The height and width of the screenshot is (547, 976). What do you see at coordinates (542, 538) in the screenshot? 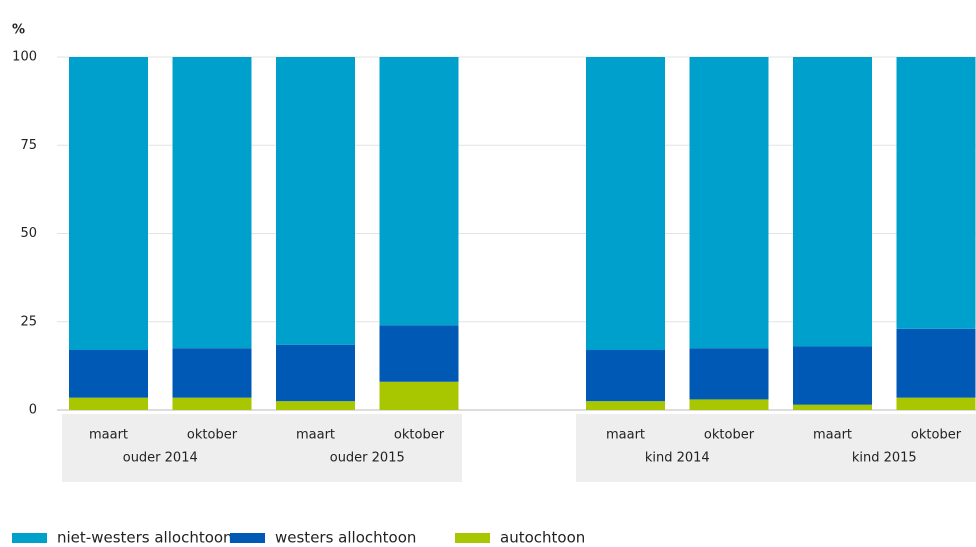
I see `legend-label: autochtoon` at bounding box center [542, 538].